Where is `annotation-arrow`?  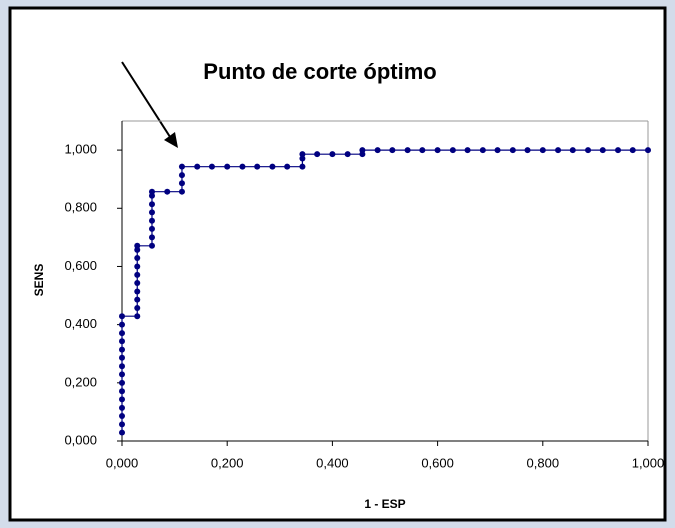 annotation-arrow is located at coordinates (147, 101).